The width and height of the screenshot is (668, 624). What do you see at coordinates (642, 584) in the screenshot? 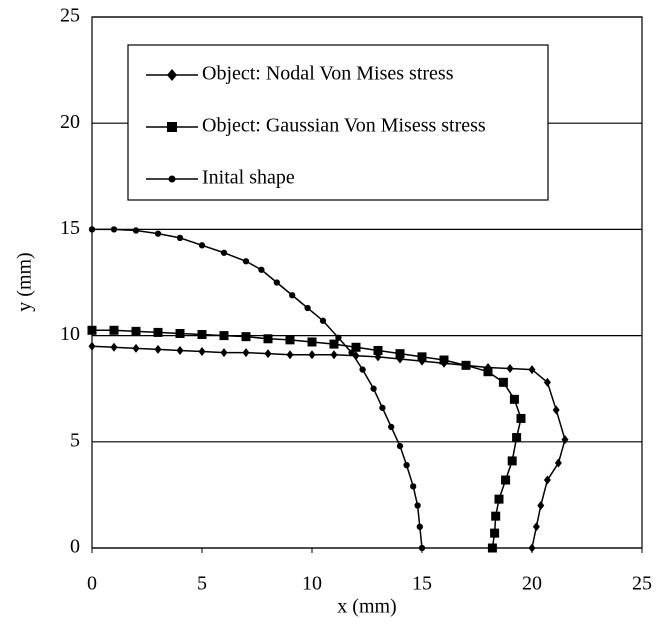
I see `x-tick-label: 25` at bounding box center [642, 584].